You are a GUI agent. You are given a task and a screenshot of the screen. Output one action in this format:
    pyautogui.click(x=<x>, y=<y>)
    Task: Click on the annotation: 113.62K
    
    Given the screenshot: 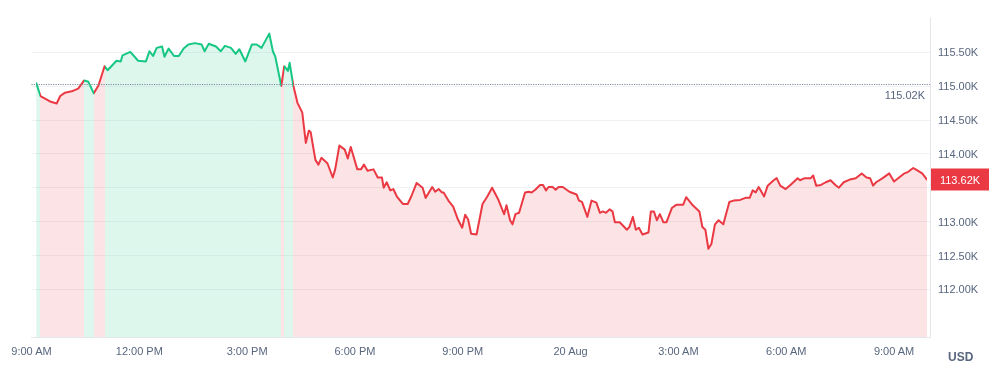 What is the action you would take?
    pyautogui.click(x=960, y=179)
    